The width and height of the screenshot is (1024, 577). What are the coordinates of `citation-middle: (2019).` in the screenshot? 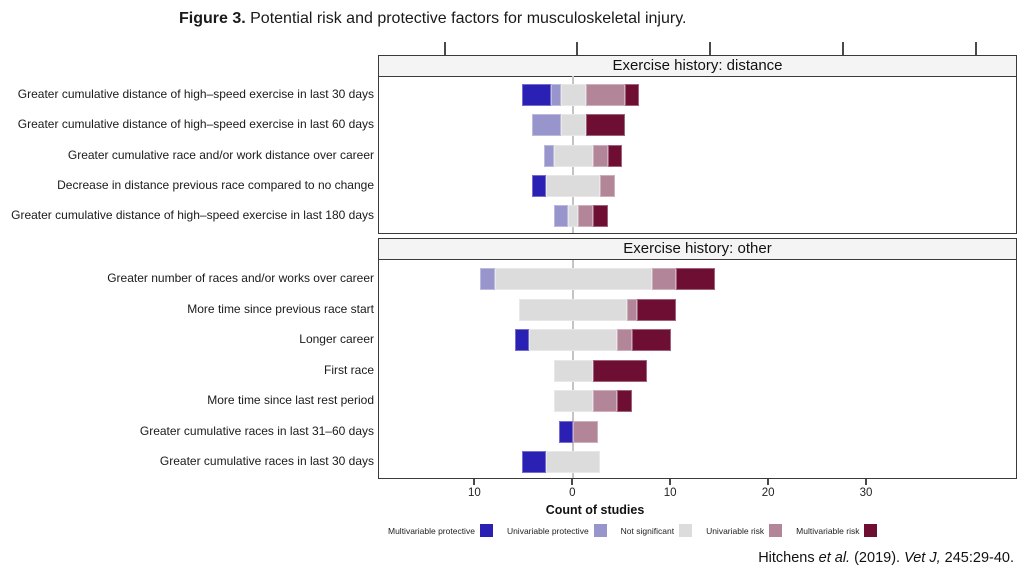 It's located at (877, 558).